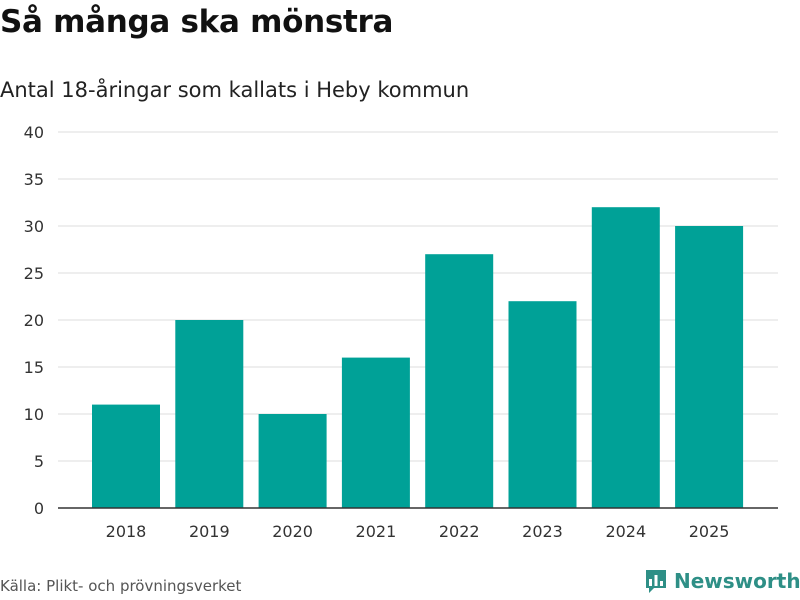 This screenshot has height=600, width=800. Describe the element at coordinates (209, 414) in the screenshot. I see `bar-2019` at that location.